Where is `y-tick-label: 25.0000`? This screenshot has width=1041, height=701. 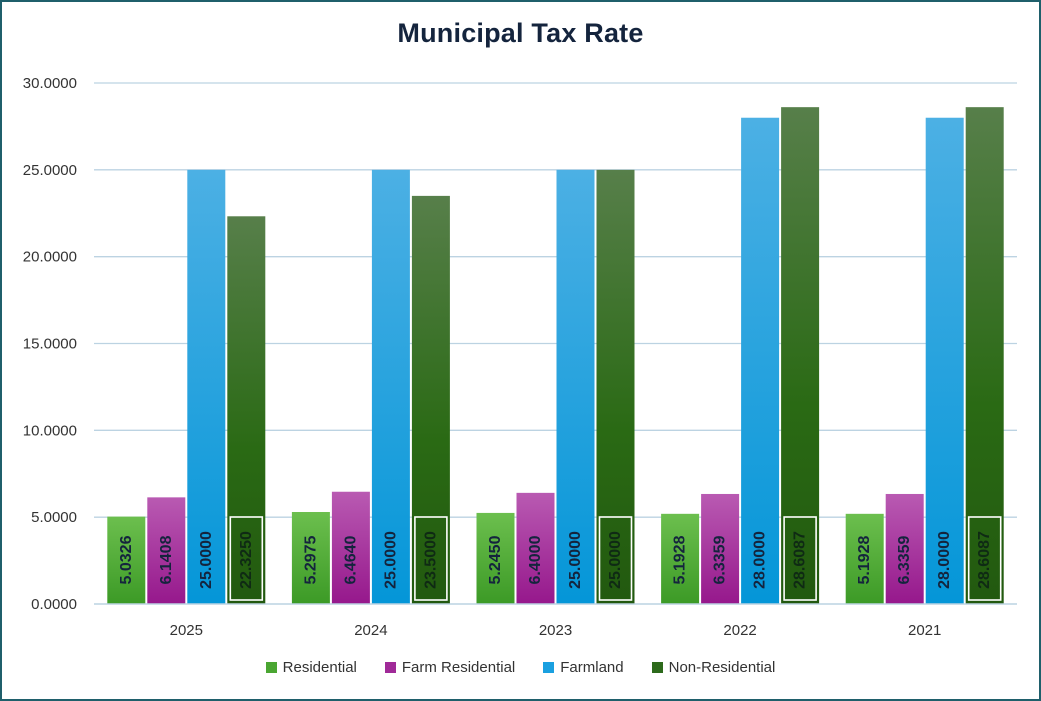 y-tick-label: 25.0000 is located at coordinates (50, 170).